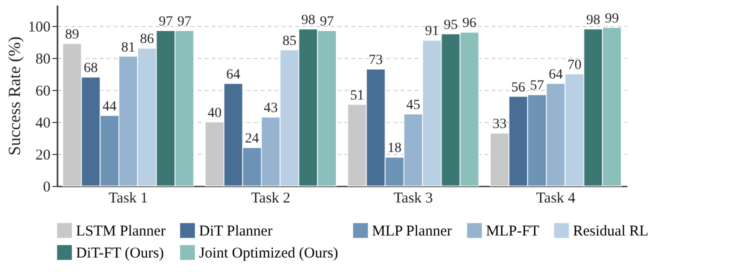  Describe the element at coordinates (289, 41) in the screenshot. I see `data-label: 85` at that location.